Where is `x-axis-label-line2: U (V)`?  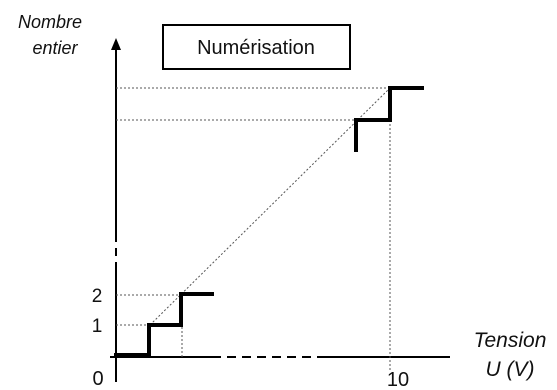
x-axis-label-line2: U (V) is located at coordinates (510, 369).